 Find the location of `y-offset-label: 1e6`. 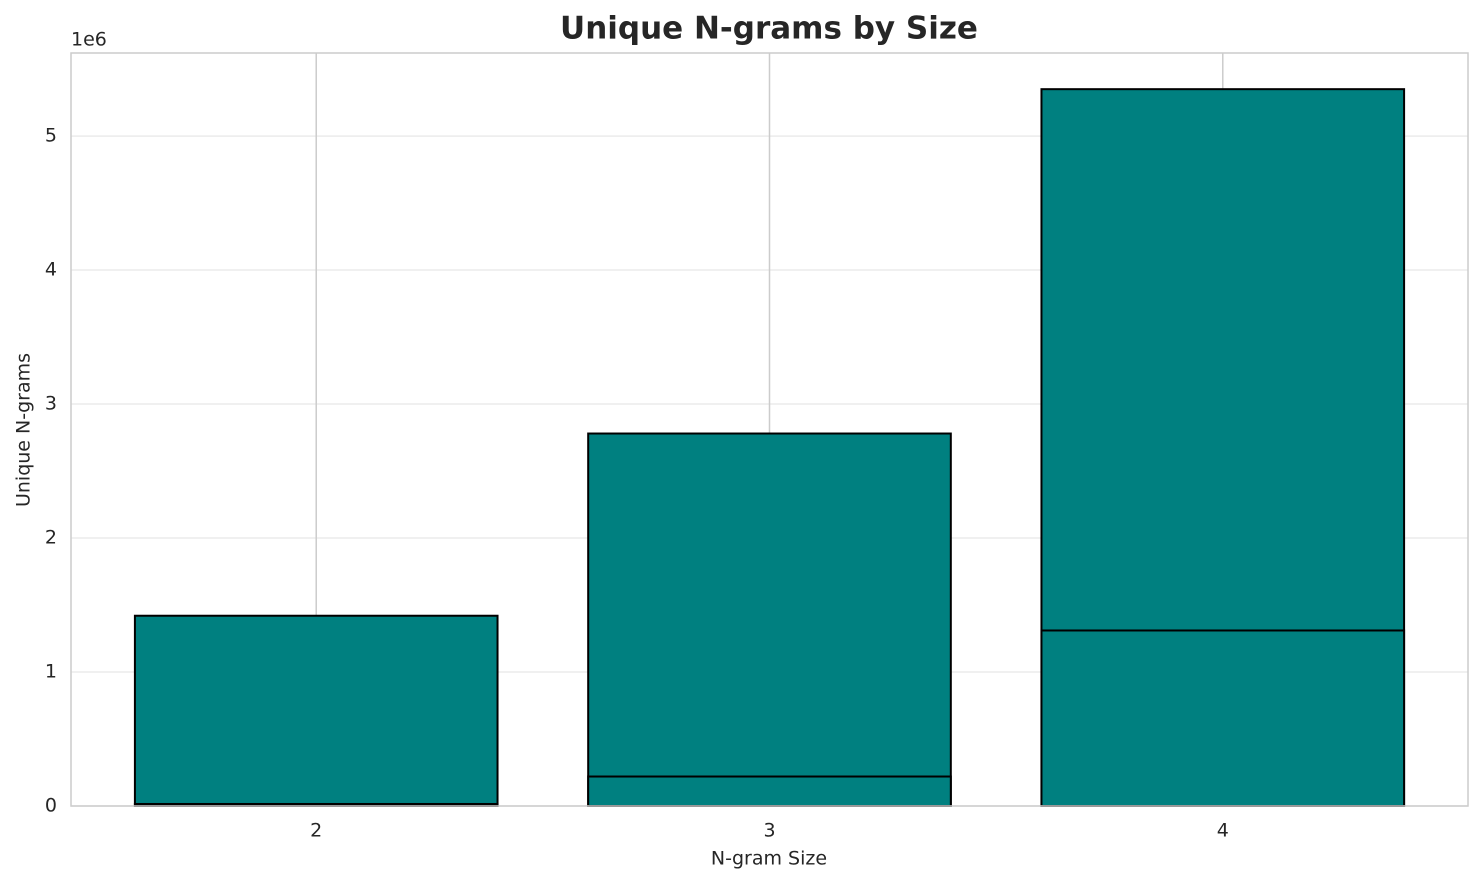

y-offset-label: 1e6 is located at coordinates (89, 40).